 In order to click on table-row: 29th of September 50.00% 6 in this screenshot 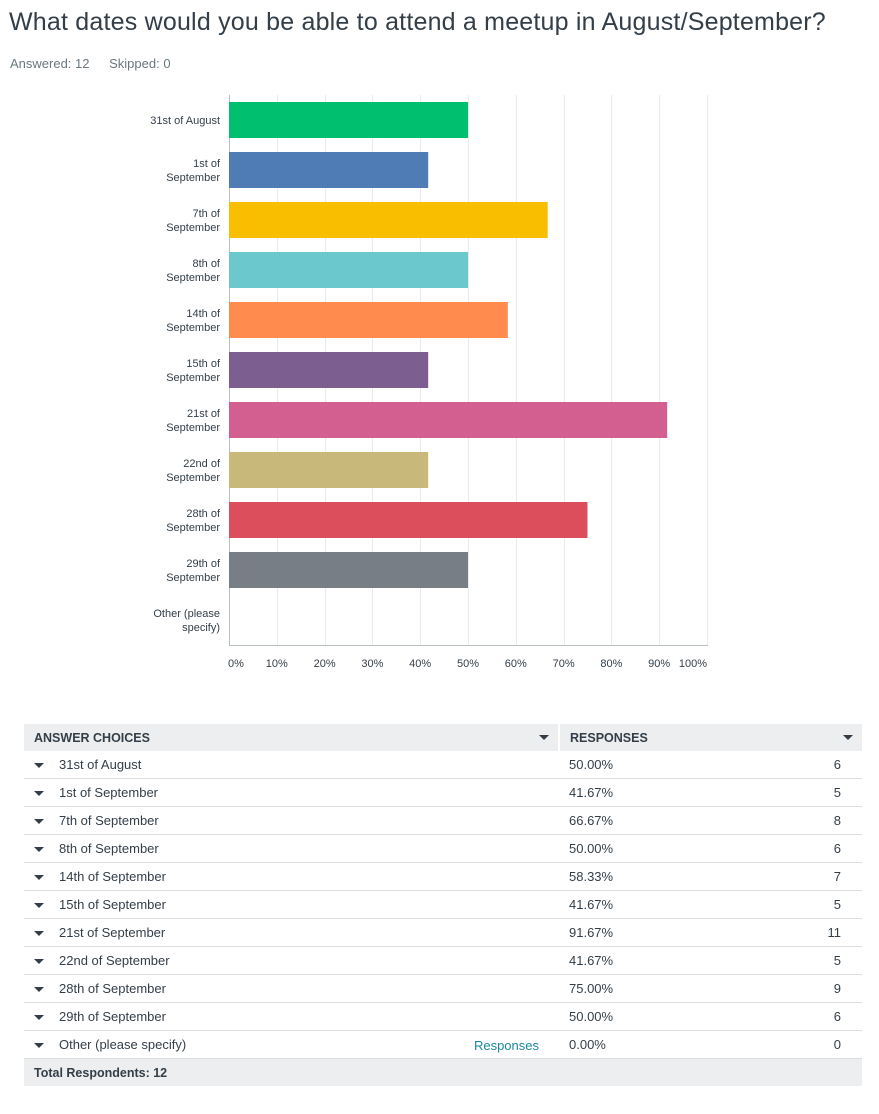, I will do `click(443, 1016)`.